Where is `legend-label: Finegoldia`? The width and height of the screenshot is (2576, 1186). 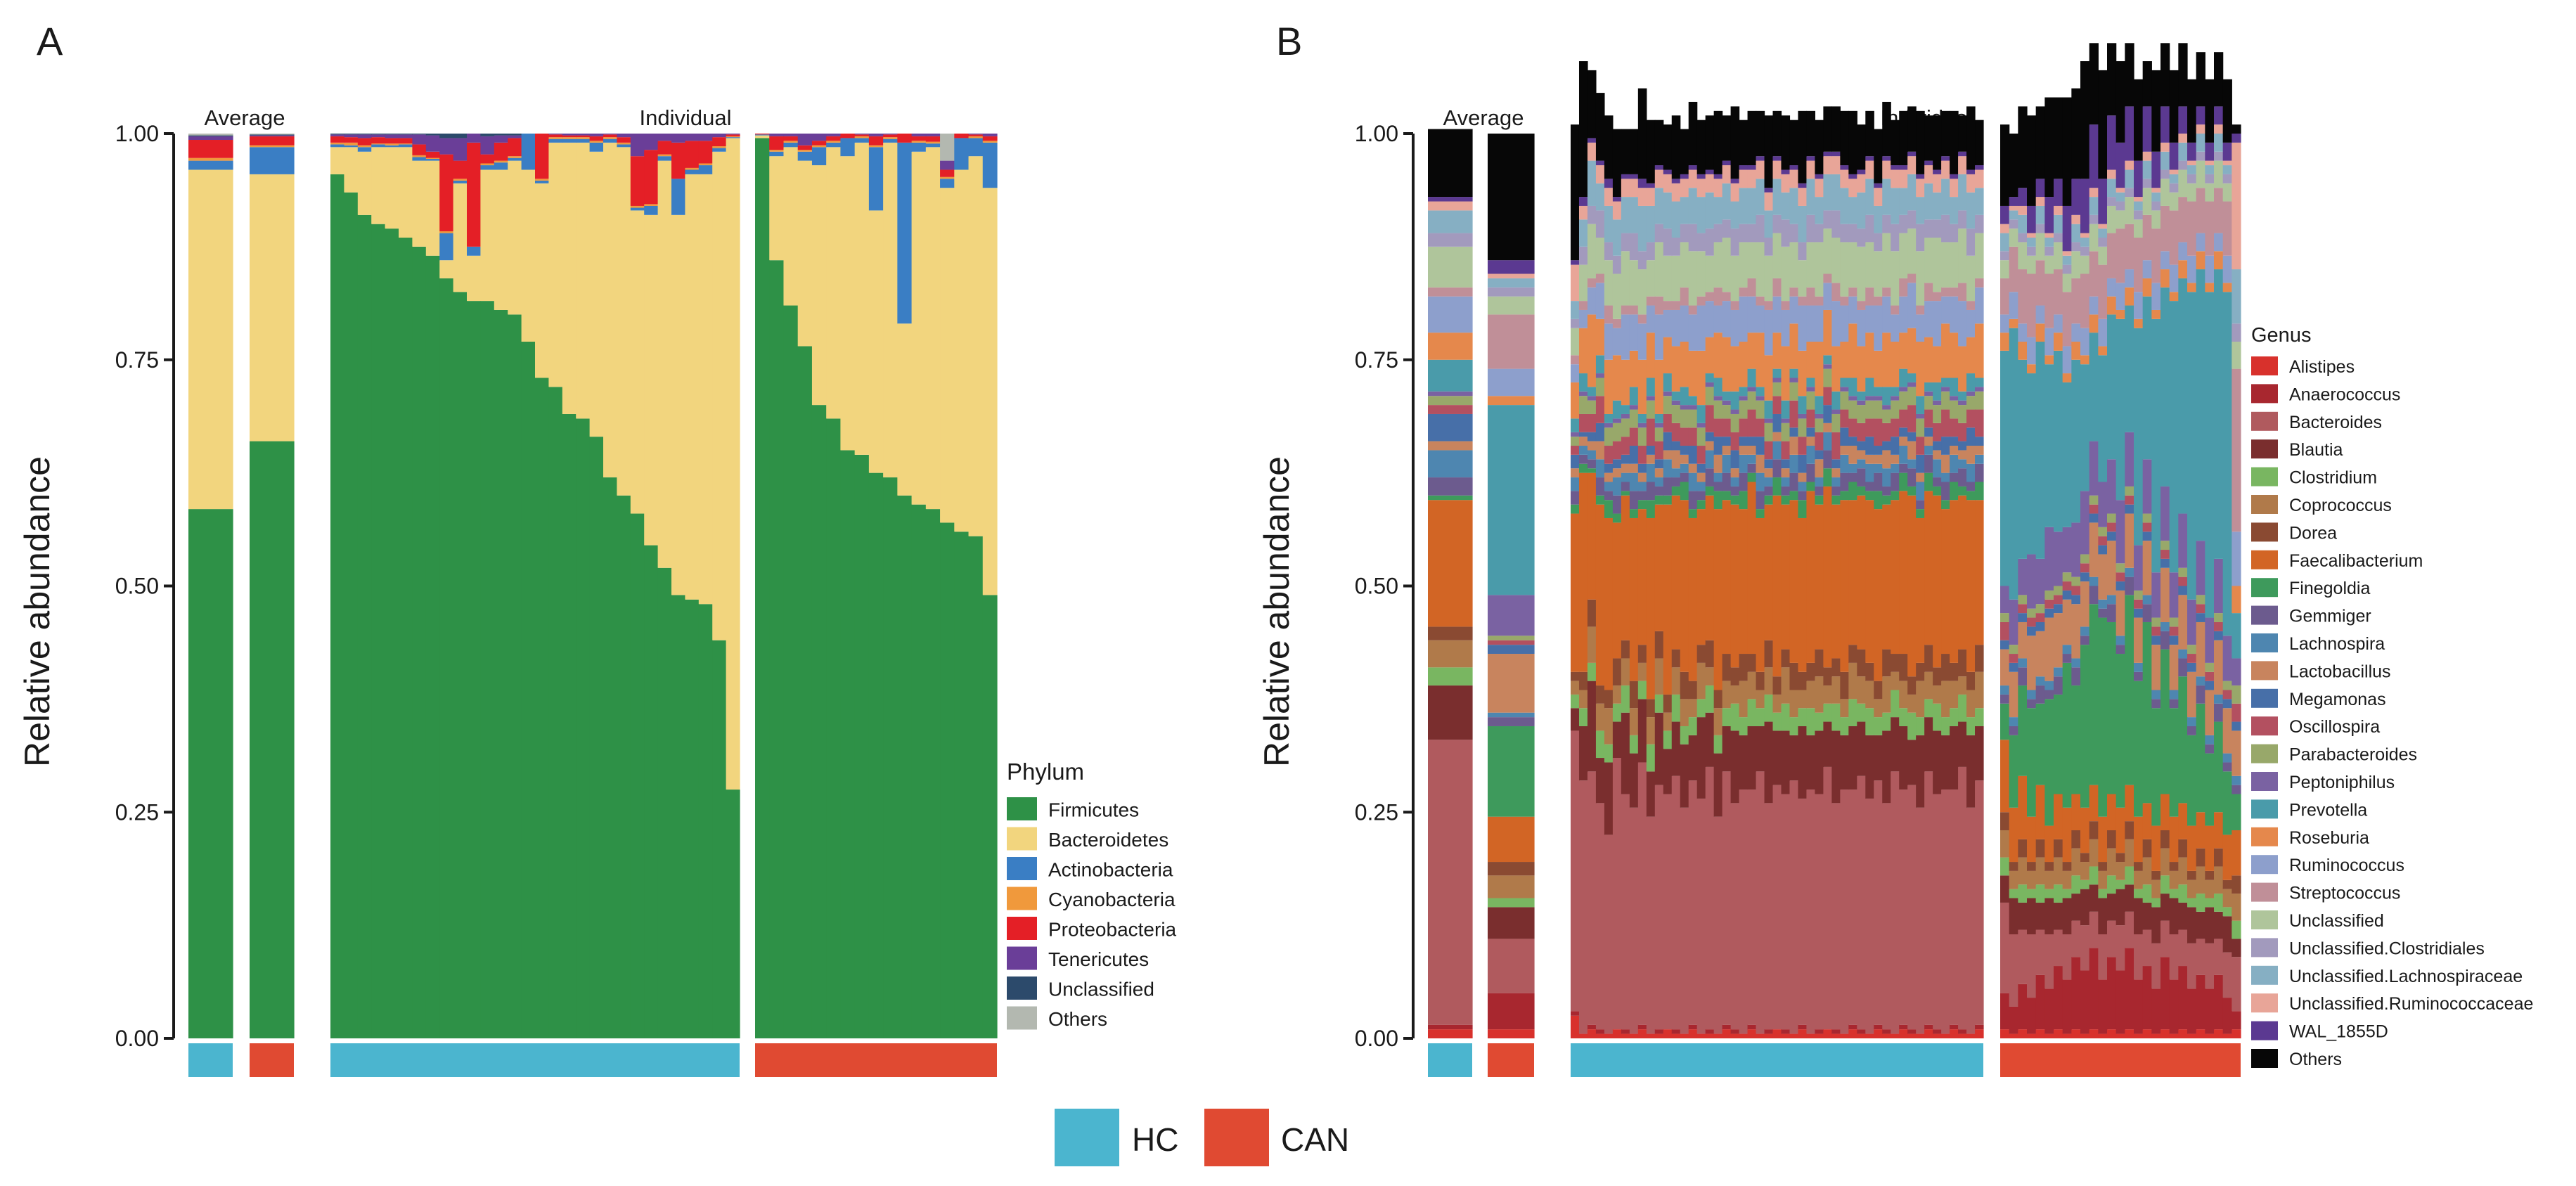 legend-label: Finegoldia is located at coordinates (2329, 588).